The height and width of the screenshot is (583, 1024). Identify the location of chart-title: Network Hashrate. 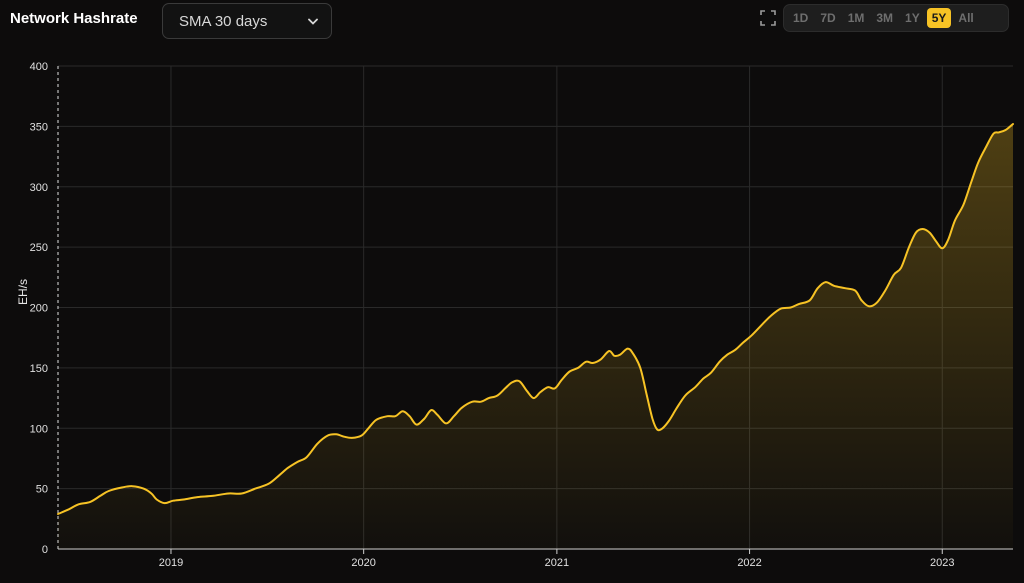
(74, 18).